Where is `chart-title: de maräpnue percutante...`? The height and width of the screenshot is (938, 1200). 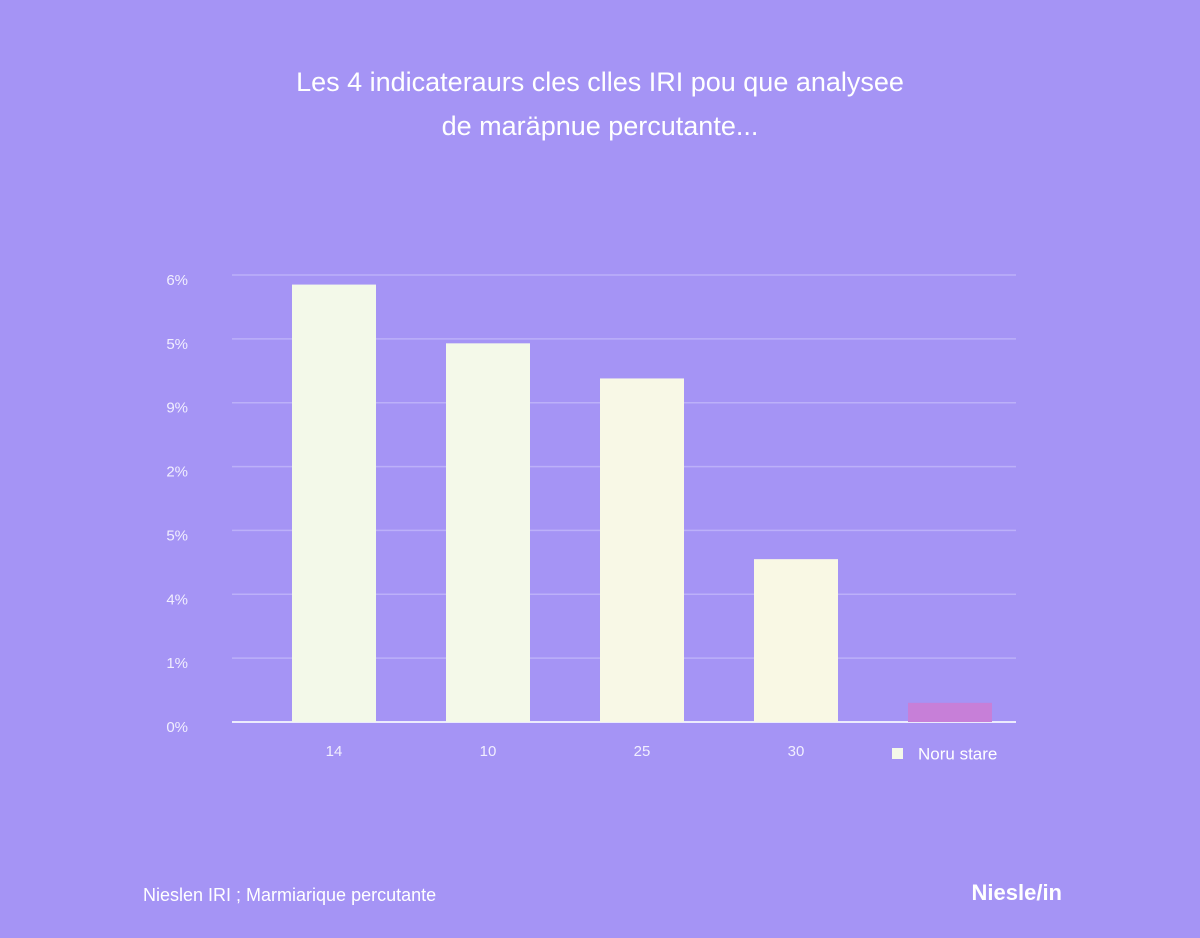
chart-title: de maräpnue percutante... is located at coordinates (600, 126).